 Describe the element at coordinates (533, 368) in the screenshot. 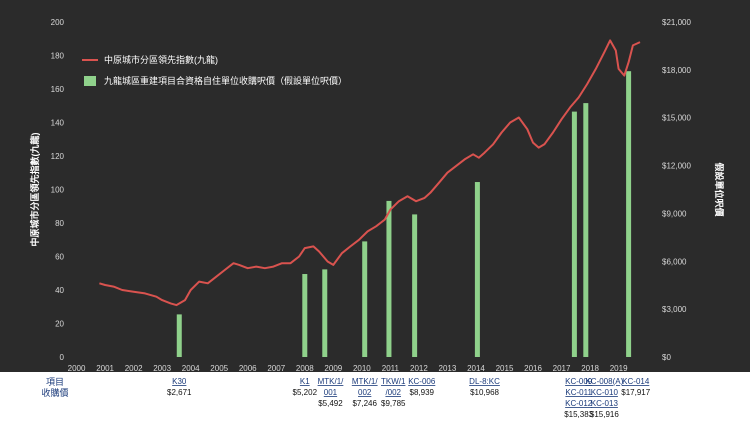

I see `x-tick-label: 2016` at that location.